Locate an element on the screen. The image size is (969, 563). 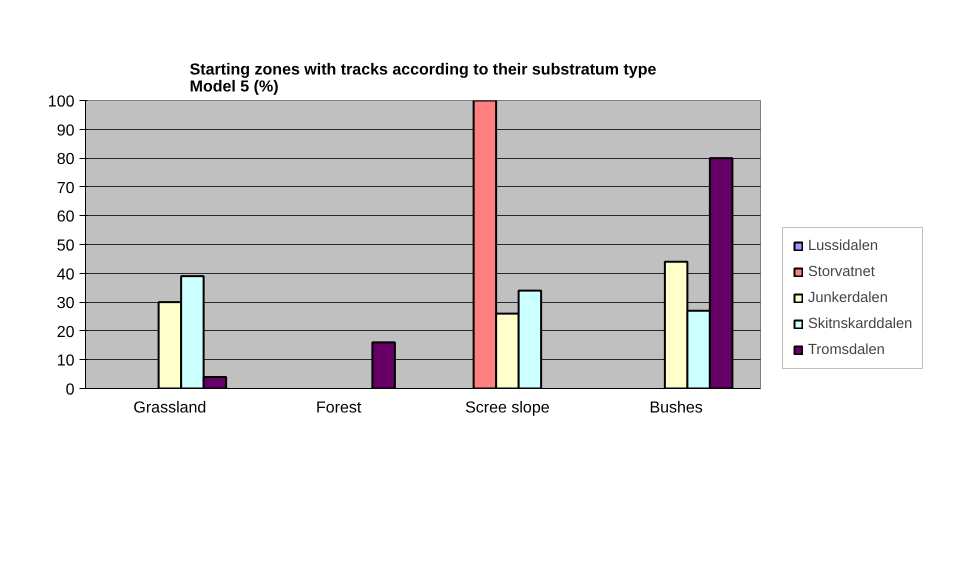
y-tick-label: 90 is located at coordinates (65, 131).